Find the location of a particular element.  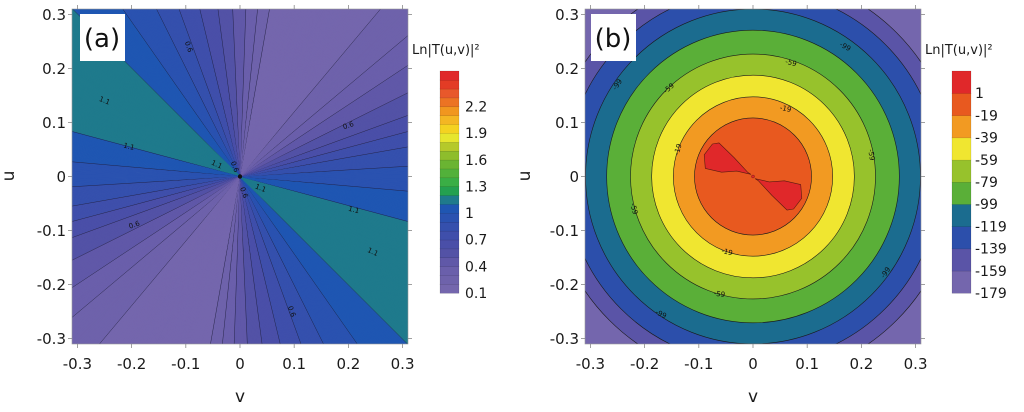

contour-label: -59 is located at coordinates (790, 63).